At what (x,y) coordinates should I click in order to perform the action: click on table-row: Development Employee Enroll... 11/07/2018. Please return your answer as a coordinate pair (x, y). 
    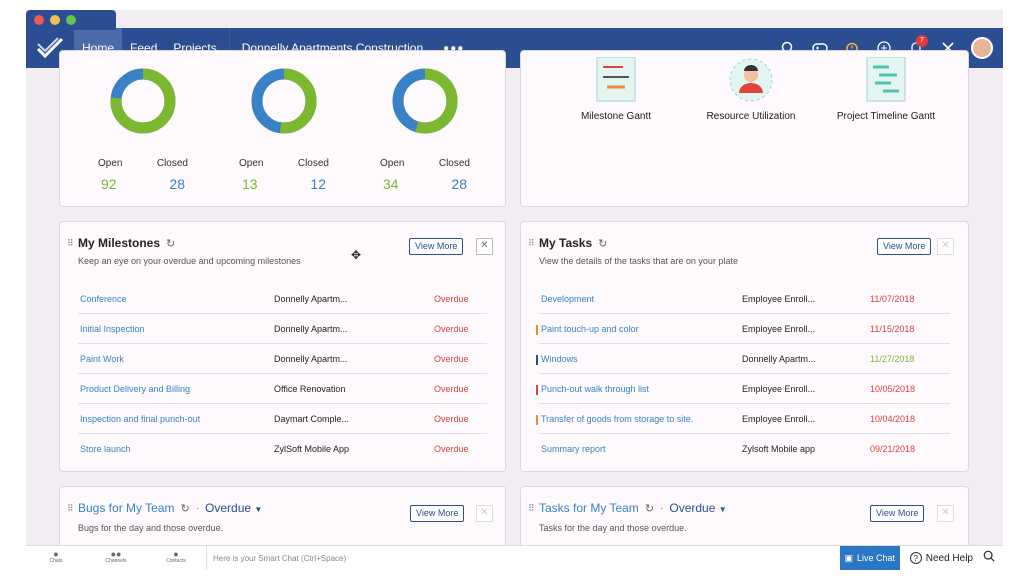
    Looking at the image, I should click on (744, 299).